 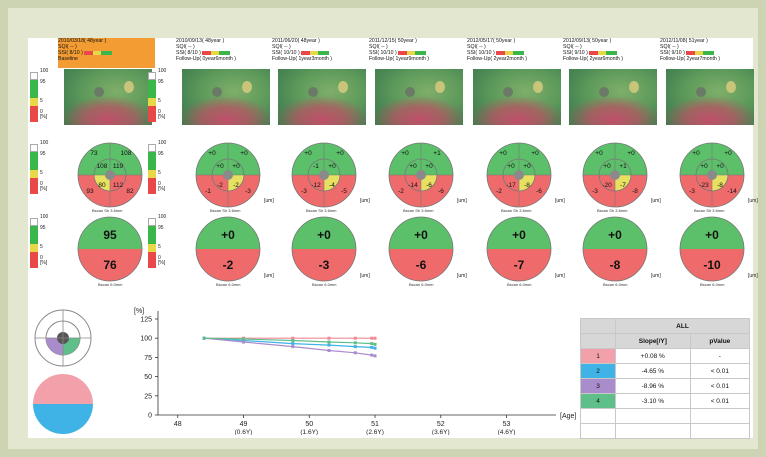 What do you see at coordinates (71, 41) in the screenshot?
I see `visit-date: 2010/03/18` at bounding box center [71, 41].